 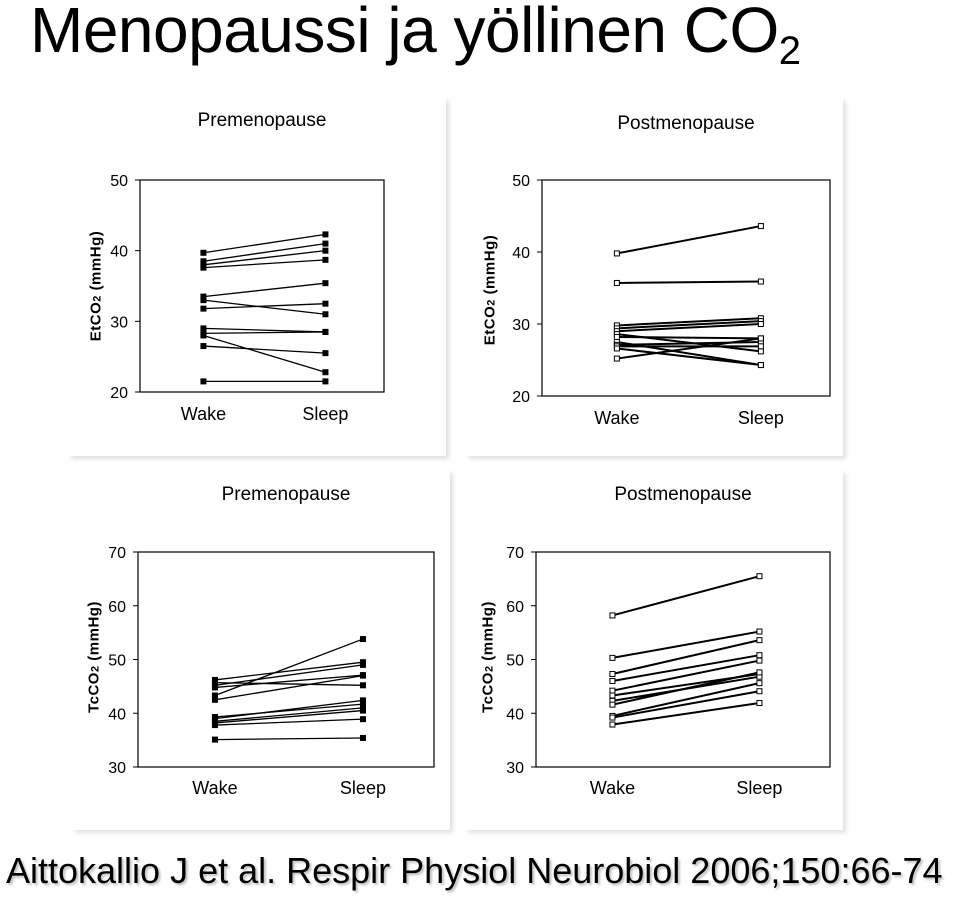 What do you see at coordinates (515, 768) in the screenshot?
I see `y-tick-label: 30` at bounding box center [515, 768].